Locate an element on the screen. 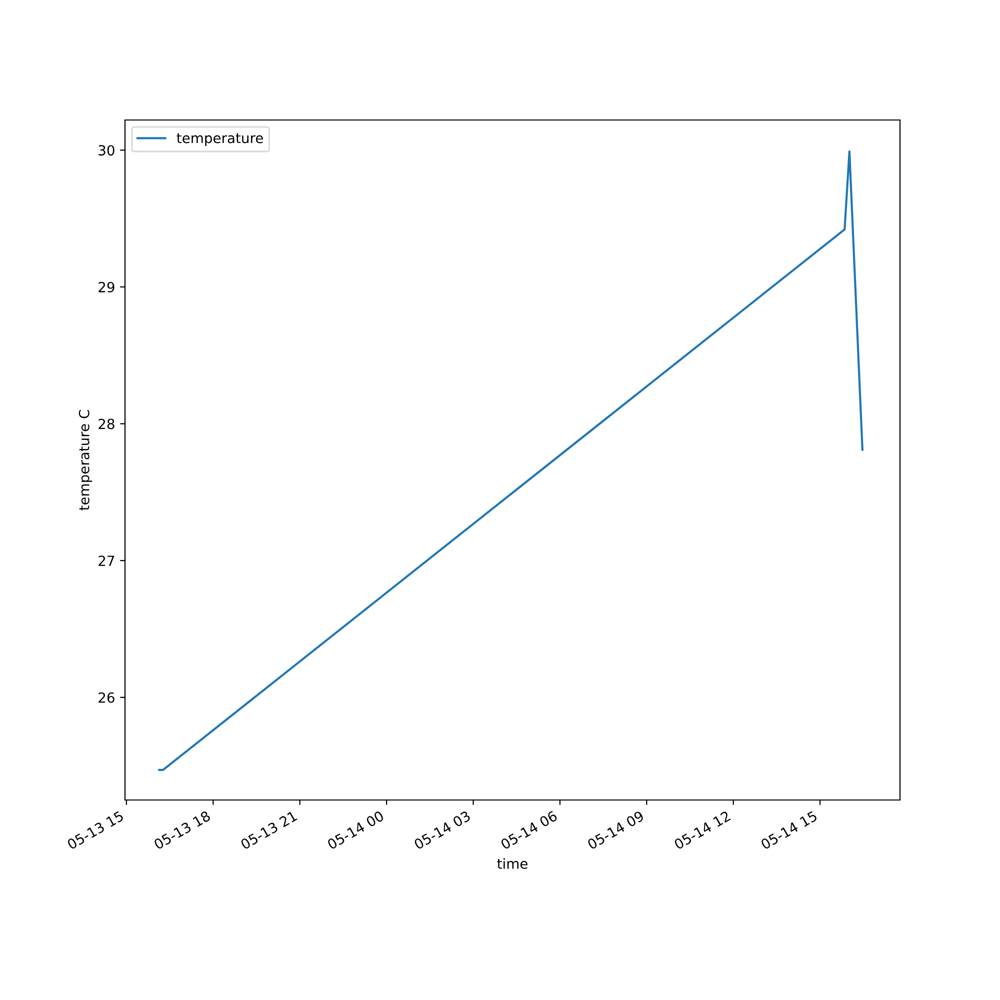 The image size is (1000, 1000). y-tick-label: 27 is located at coordinates (106, 561).